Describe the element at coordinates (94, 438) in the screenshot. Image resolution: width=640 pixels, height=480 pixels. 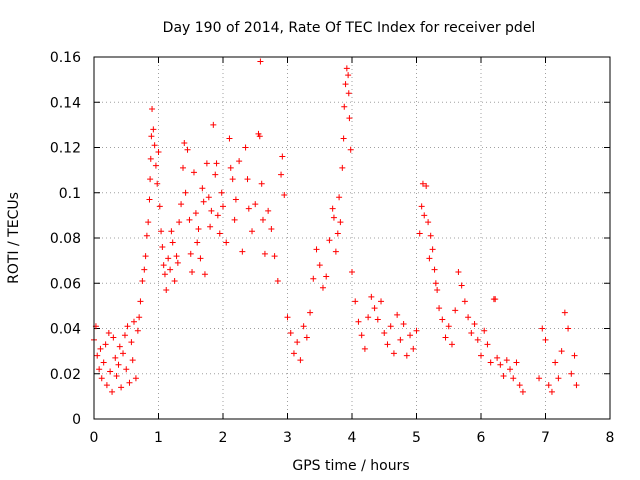
I see `x-tick-label: 0` at that location.